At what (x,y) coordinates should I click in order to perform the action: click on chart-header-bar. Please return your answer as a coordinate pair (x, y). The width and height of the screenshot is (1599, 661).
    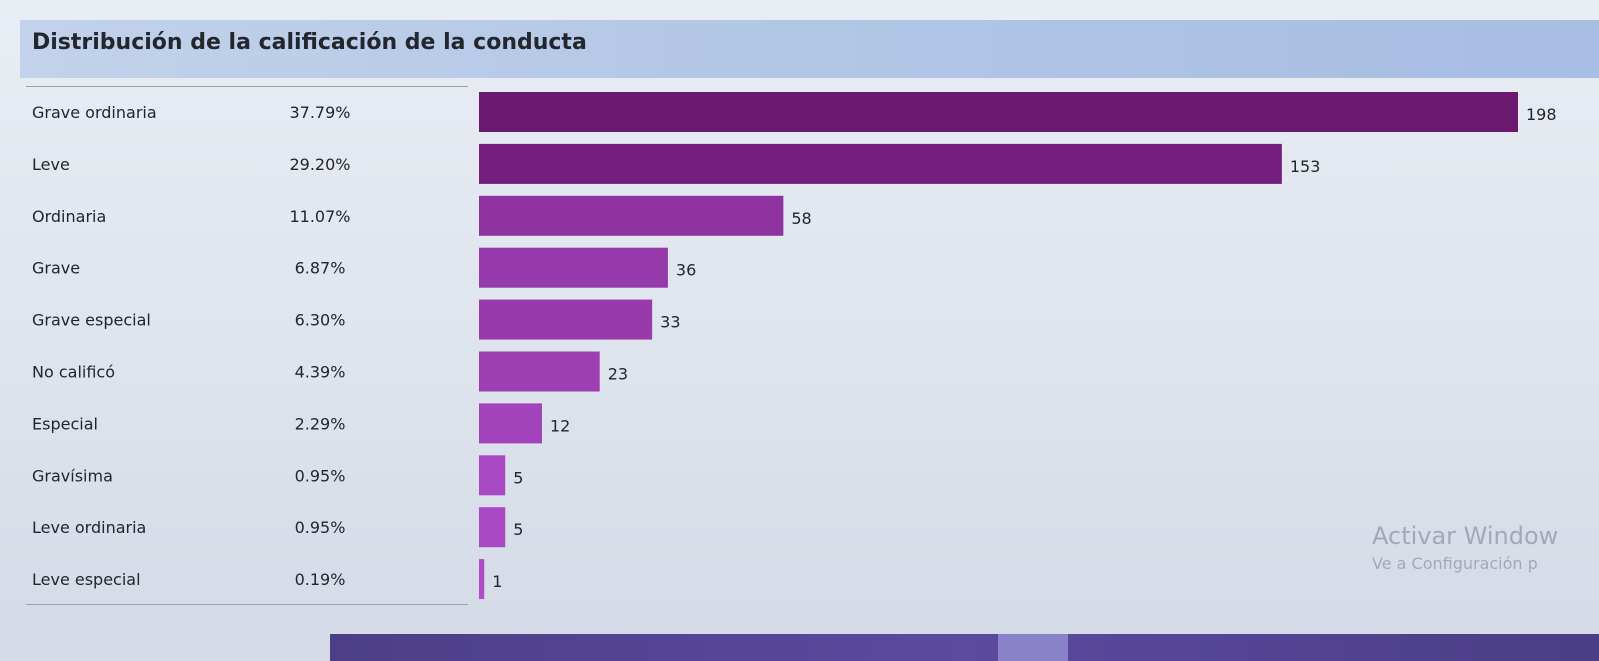
    Looking at the image, I should click on (809, 49).